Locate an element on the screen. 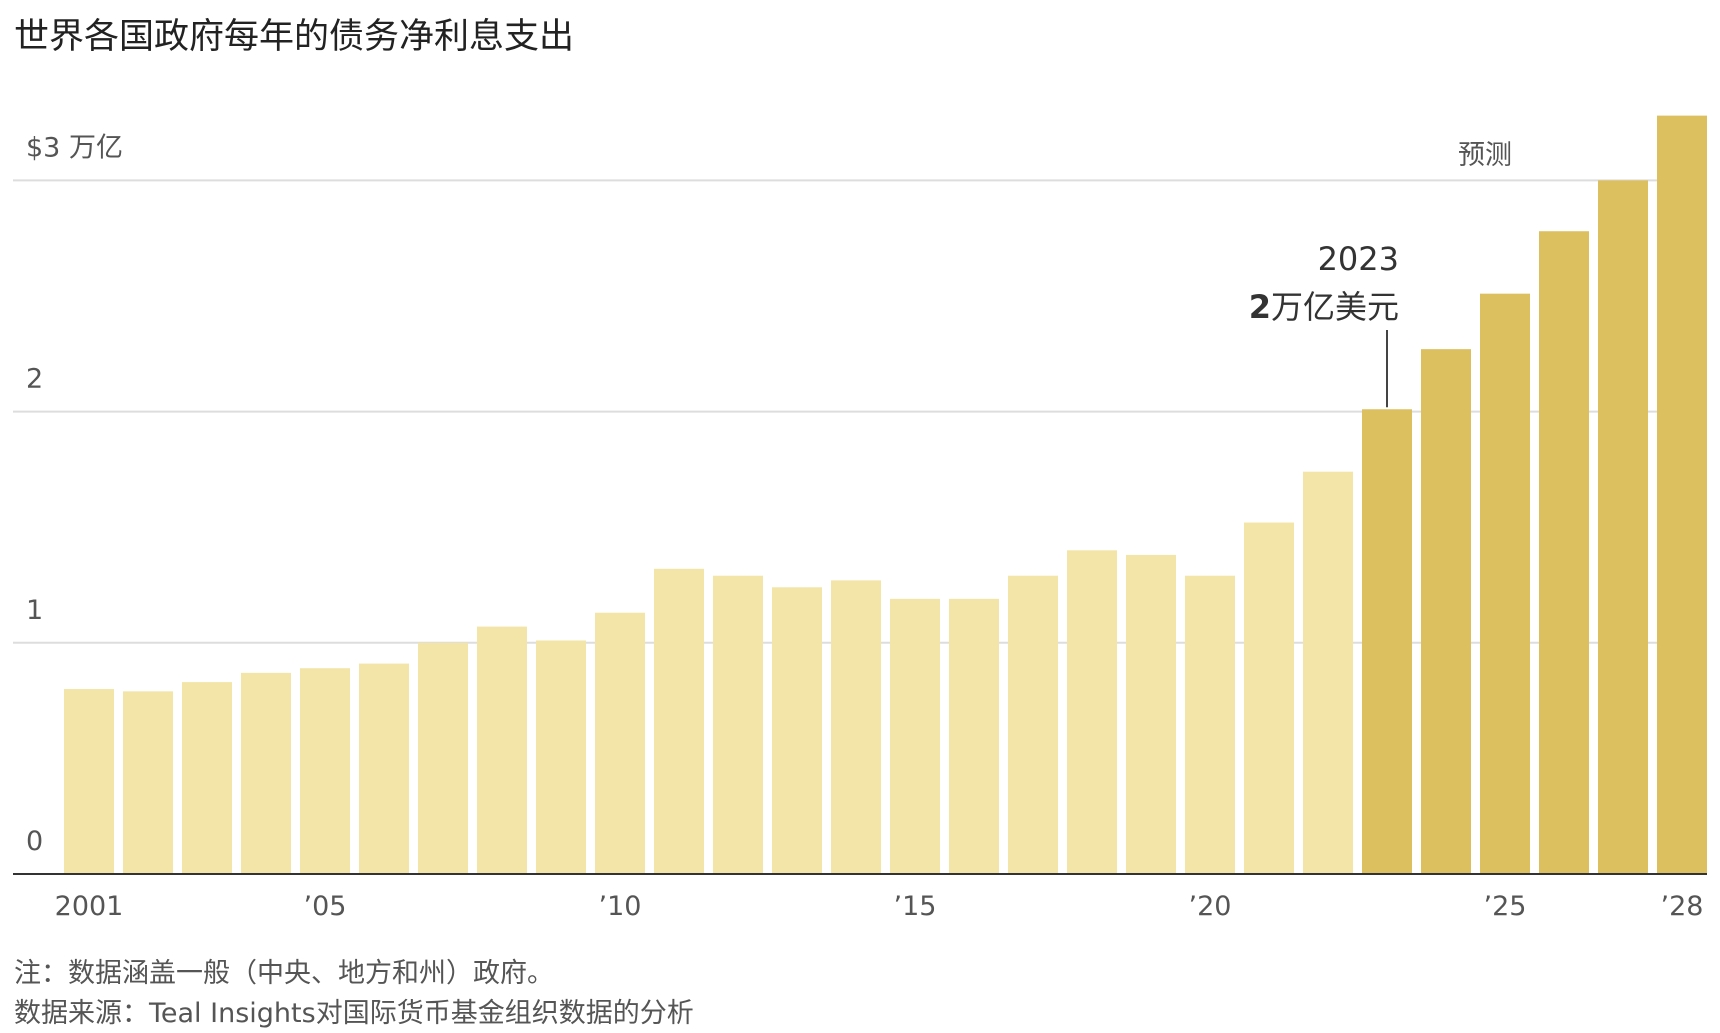 The image size is (1720, 1033). x-tick-label: ’25 is located at coordinates (1505, 906).